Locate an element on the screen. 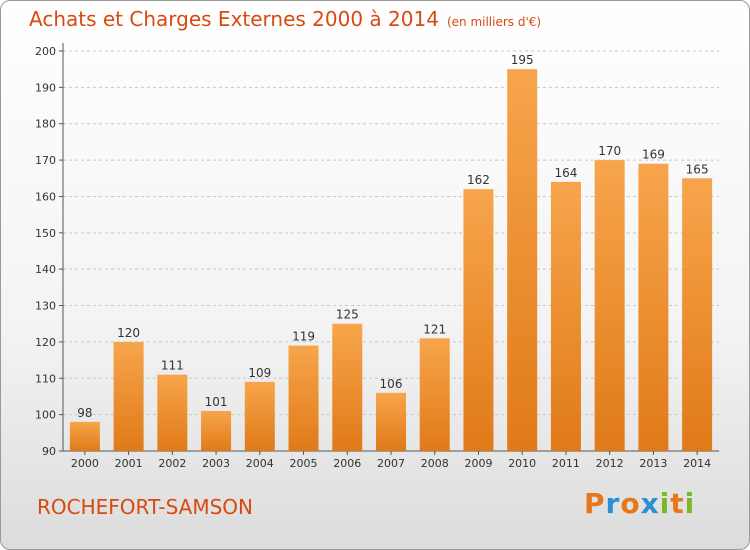  value-label-2002: 111 is located at coordinates (172, 366).